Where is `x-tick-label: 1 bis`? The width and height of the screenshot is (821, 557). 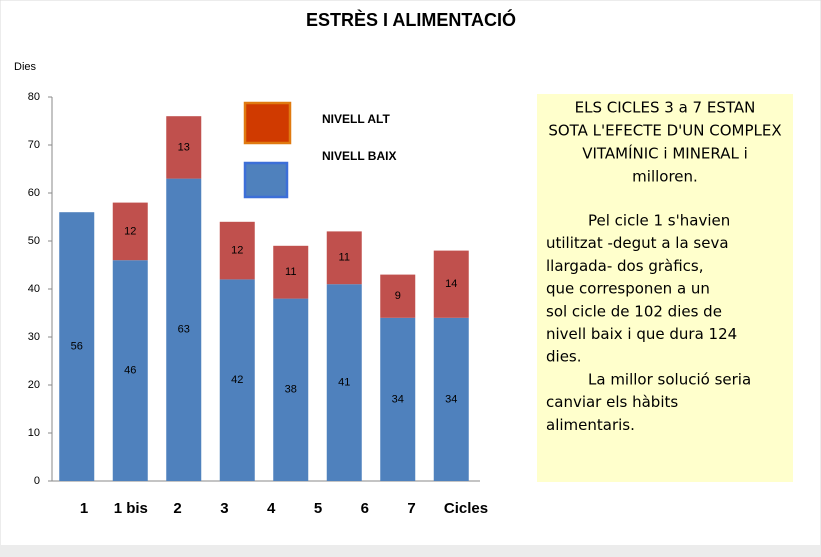 x-tick-label: 1 bis is located at coordinates (131, 508).